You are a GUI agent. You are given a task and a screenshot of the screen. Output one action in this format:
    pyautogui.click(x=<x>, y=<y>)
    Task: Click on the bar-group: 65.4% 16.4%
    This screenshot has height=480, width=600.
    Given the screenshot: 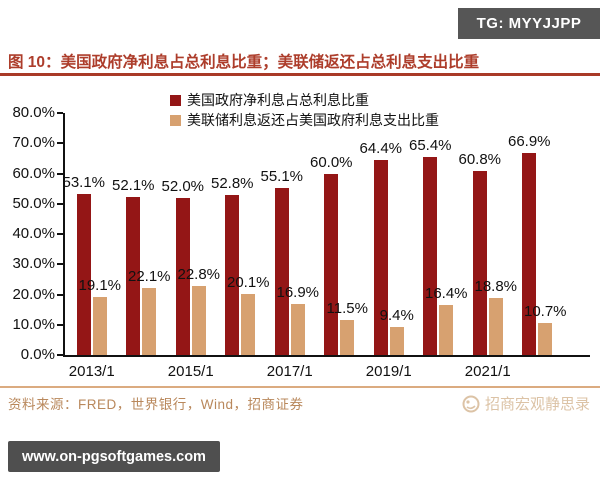 What is the action you would take?
    pyautogui.click(x=438, y=234)
    